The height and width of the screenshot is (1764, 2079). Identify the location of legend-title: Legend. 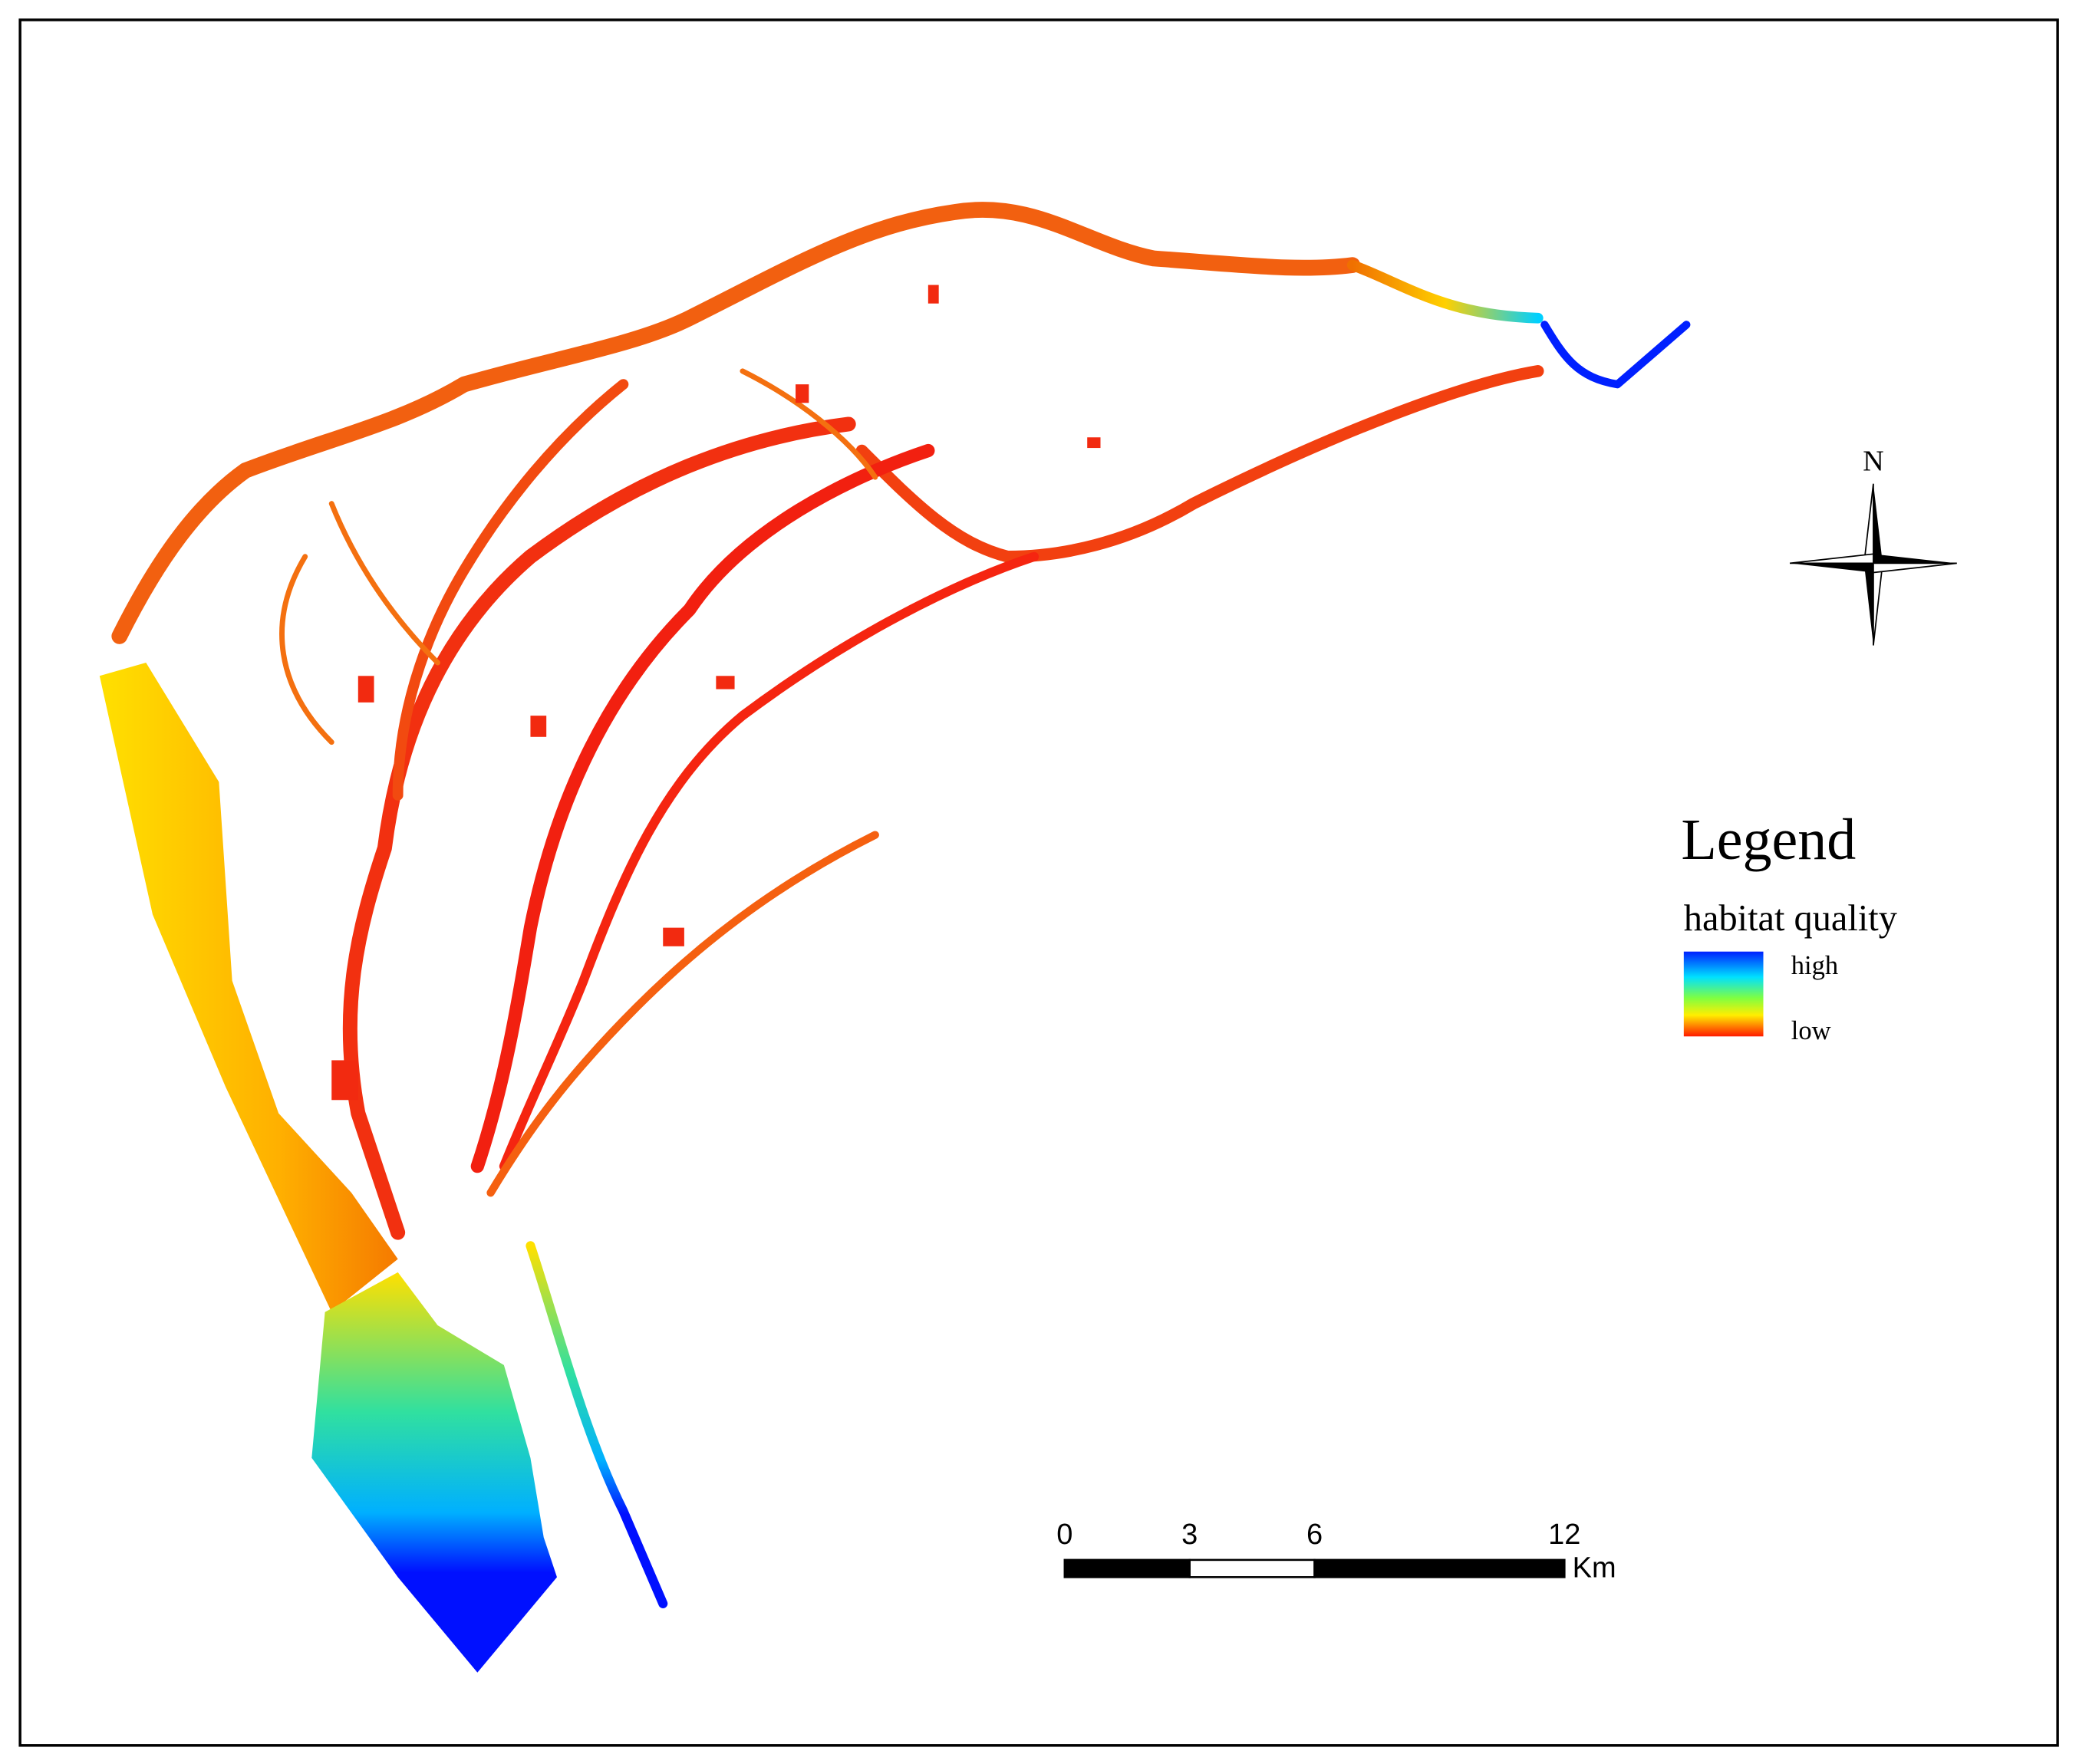
(1769, 840).